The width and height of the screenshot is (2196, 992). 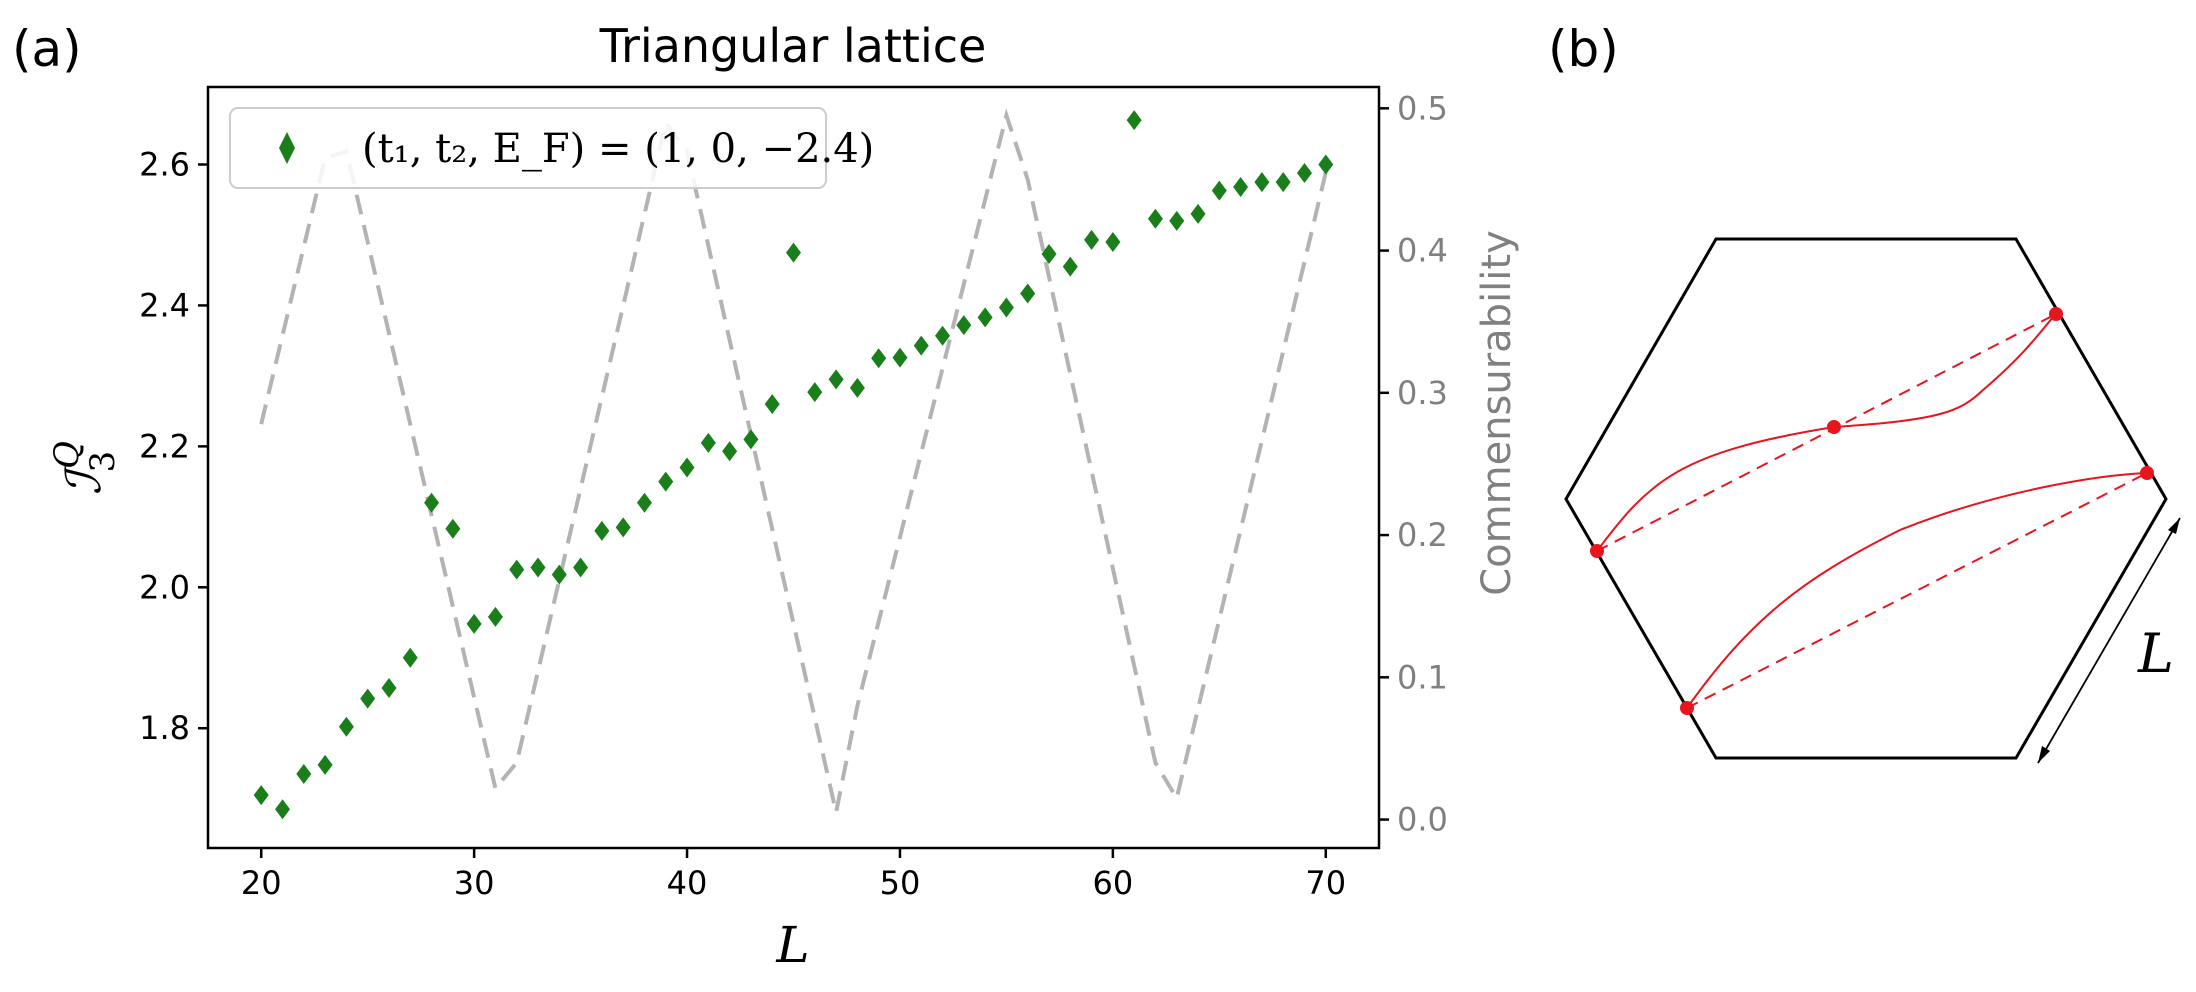 What do you see at coordinates (1422, 393) in the screenshot?
I see `y2-tick-label: 0.3` at bounding box center [1422, 393].